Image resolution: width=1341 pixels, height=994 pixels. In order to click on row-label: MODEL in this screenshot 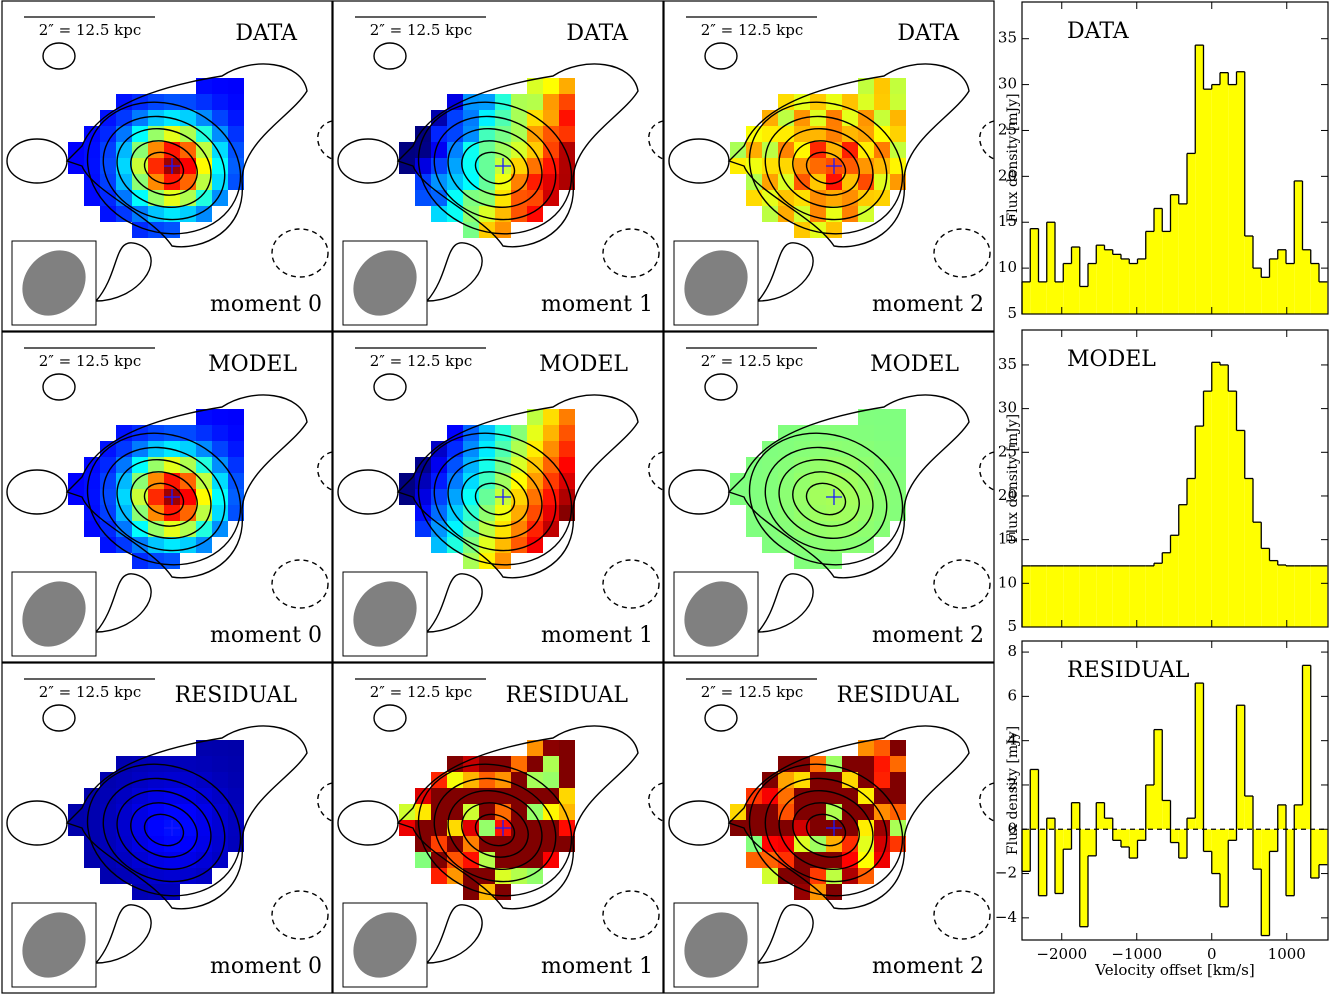, I will do `click(914, 364)`.